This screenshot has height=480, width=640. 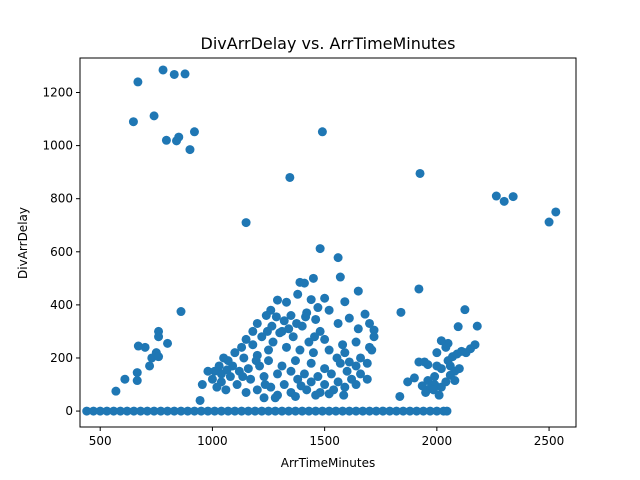 What do you see at coordinates (57, 93) in the screenshot?
I see `y-tick-label: 1200` at bounding box center [57, 93].